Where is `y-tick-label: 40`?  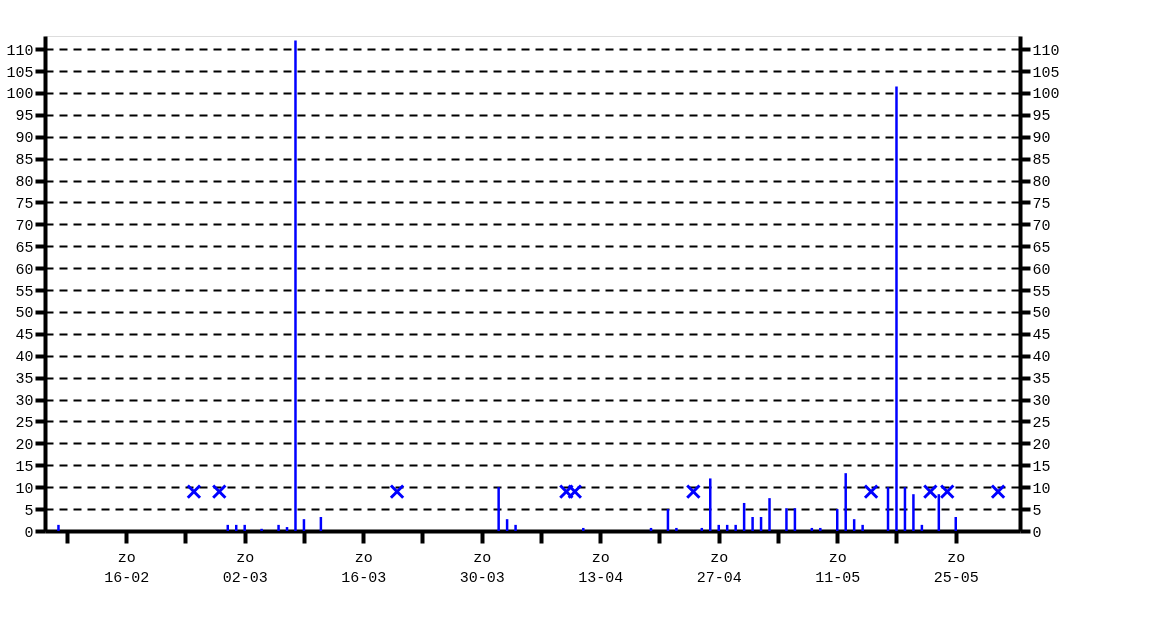 y-tick-label: 40 is located at coordinates (24, 358).